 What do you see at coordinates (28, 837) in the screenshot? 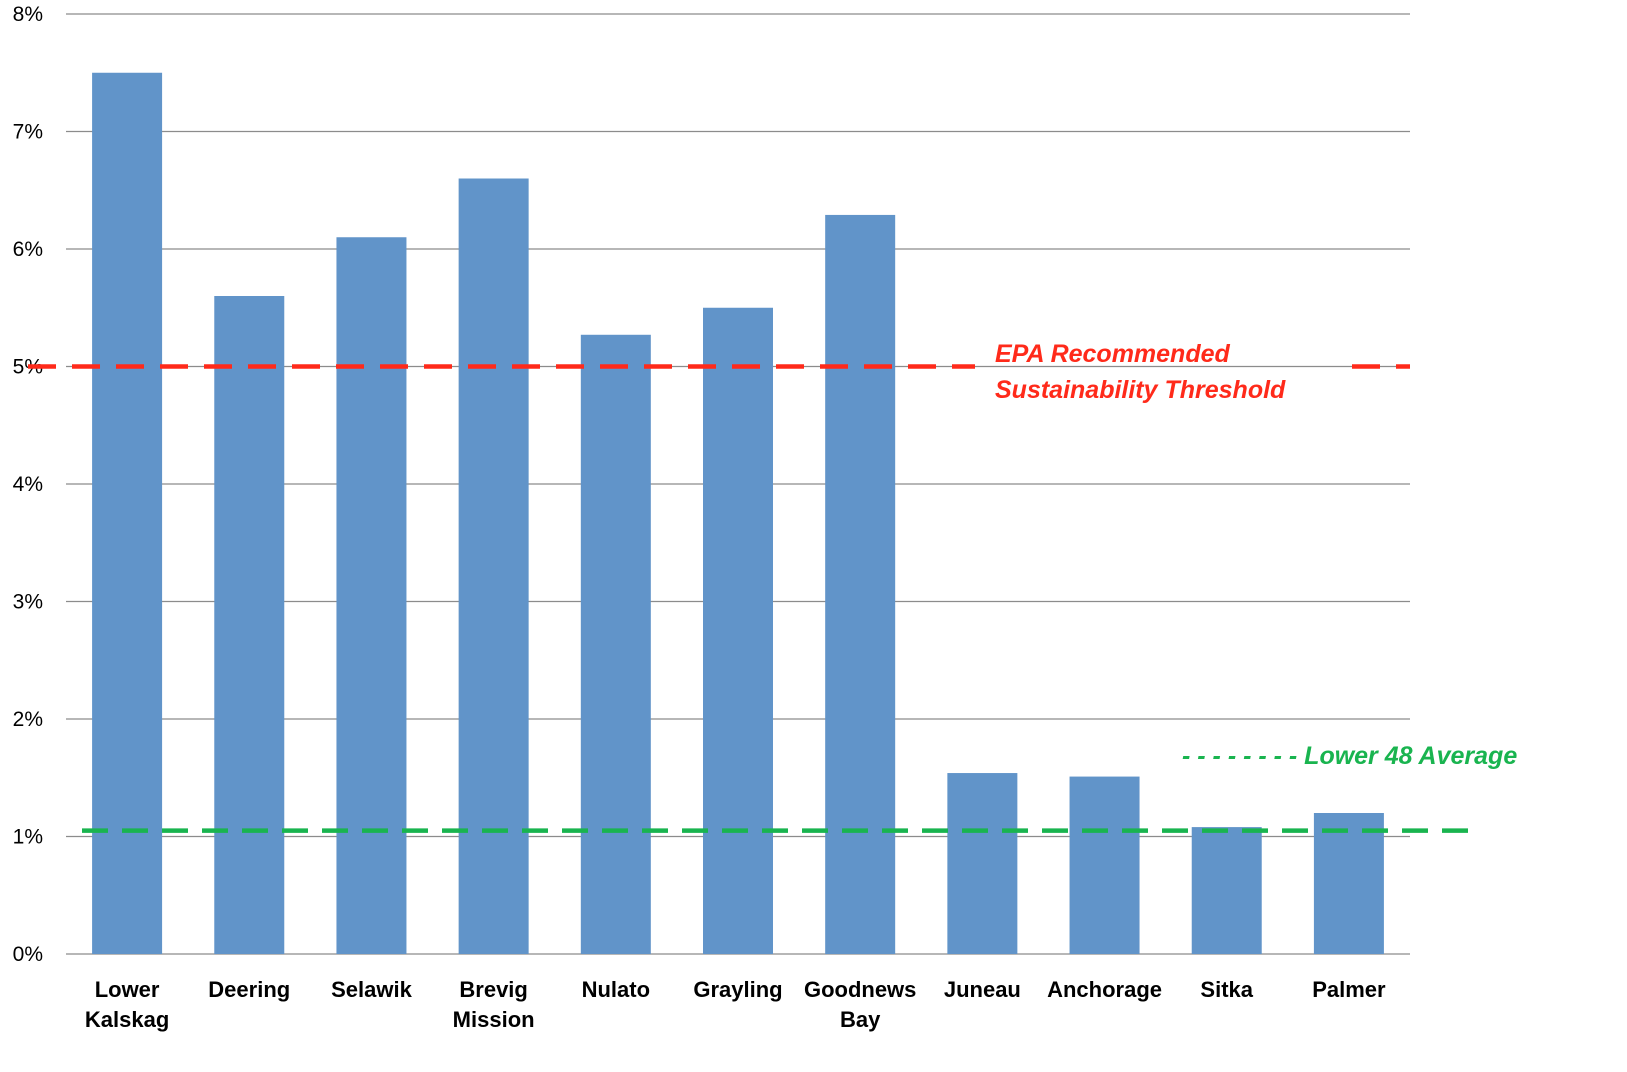
I see `y-tick-label: 1%` at bounding box center [28, 837].